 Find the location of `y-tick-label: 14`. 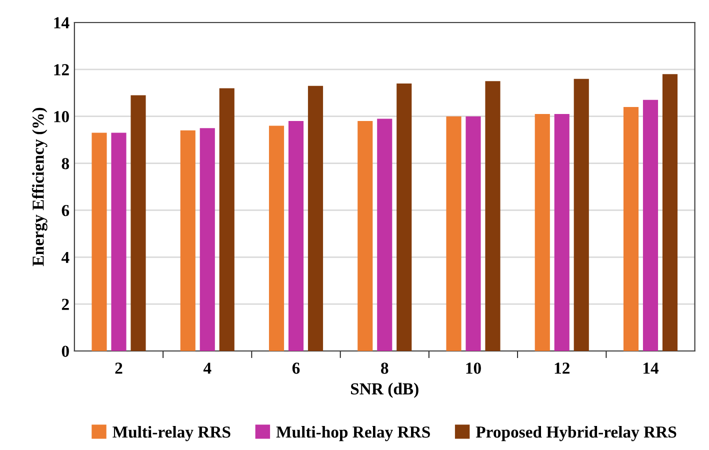

y-tick-label: 14 is located at coordinates (62, 22).